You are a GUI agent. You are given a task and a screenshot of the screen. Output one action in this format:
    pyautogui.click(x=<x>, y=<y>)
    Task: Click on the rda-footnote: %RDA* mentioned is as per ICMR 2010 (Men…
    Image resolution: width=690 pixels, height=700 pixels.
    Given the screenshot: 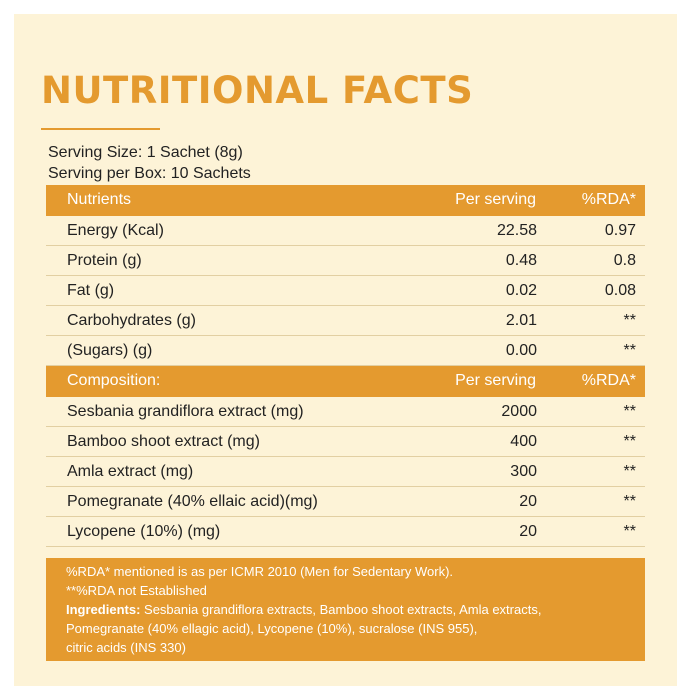 What is the action you would take?
    pyautogui.click(x=260, y=571)
    